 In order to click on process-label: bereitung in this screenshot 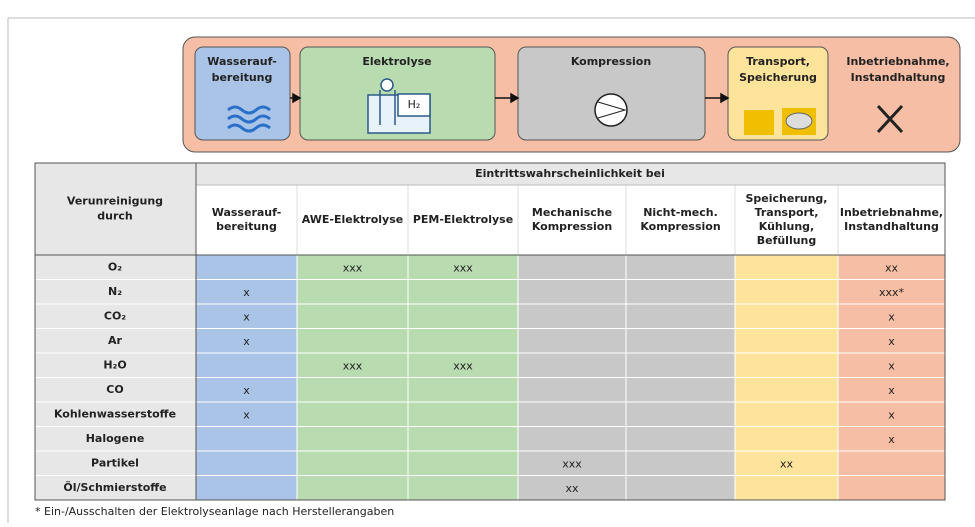, I will do `click(242, 77)`.